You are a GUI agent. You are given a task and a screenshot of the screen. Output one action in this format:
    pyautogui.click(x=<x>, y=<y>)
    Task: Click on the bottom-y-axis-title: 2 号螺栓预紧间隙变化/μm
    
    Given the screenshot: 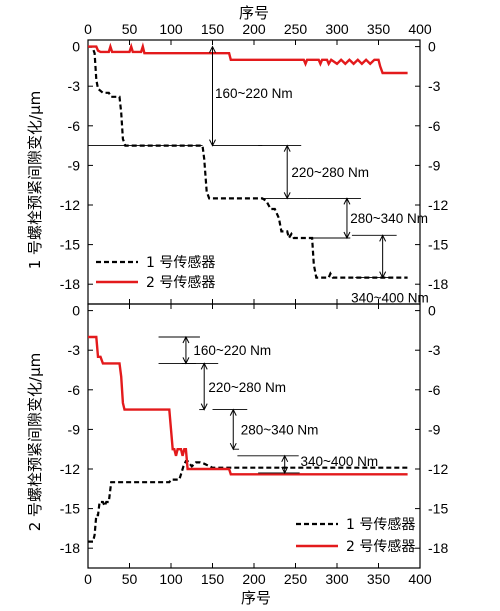 What is the action you would take?
    pyautogui.click(x=35, y=442)
    